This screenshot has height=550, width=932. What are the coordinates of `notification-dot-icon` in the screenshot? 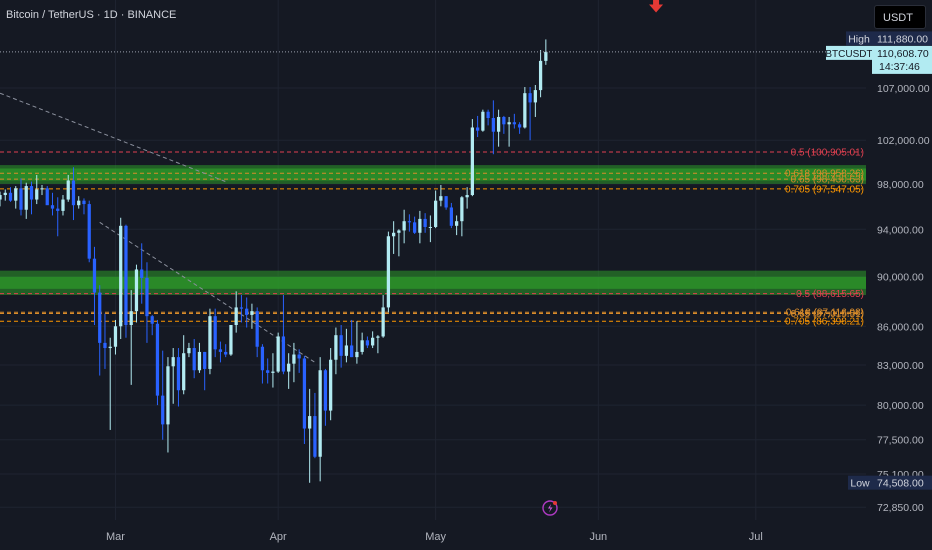 It's located at (555, 503).